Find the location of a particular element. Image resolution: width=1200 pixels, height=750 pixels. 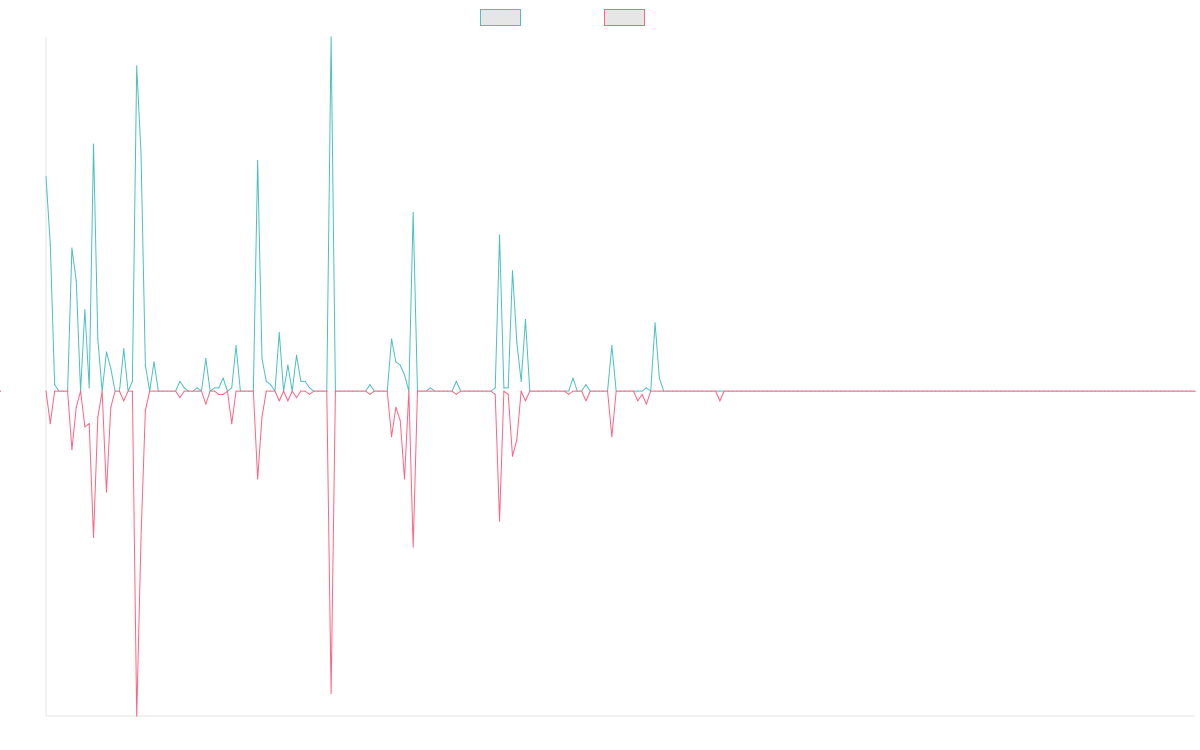

legend is located at coordinates (562, 17).